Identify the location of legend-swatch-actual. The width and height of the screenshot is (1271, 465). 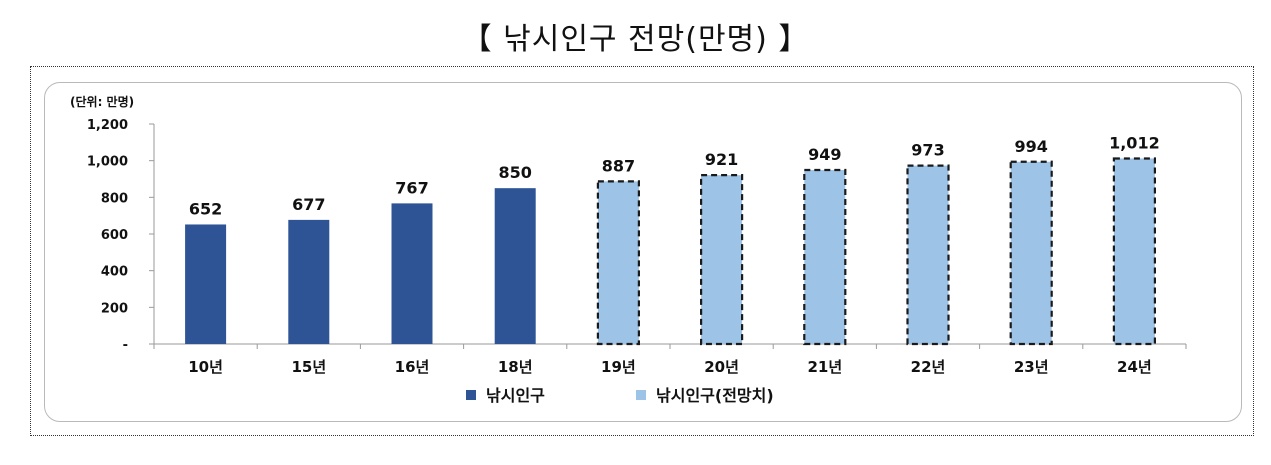
(471, 395).